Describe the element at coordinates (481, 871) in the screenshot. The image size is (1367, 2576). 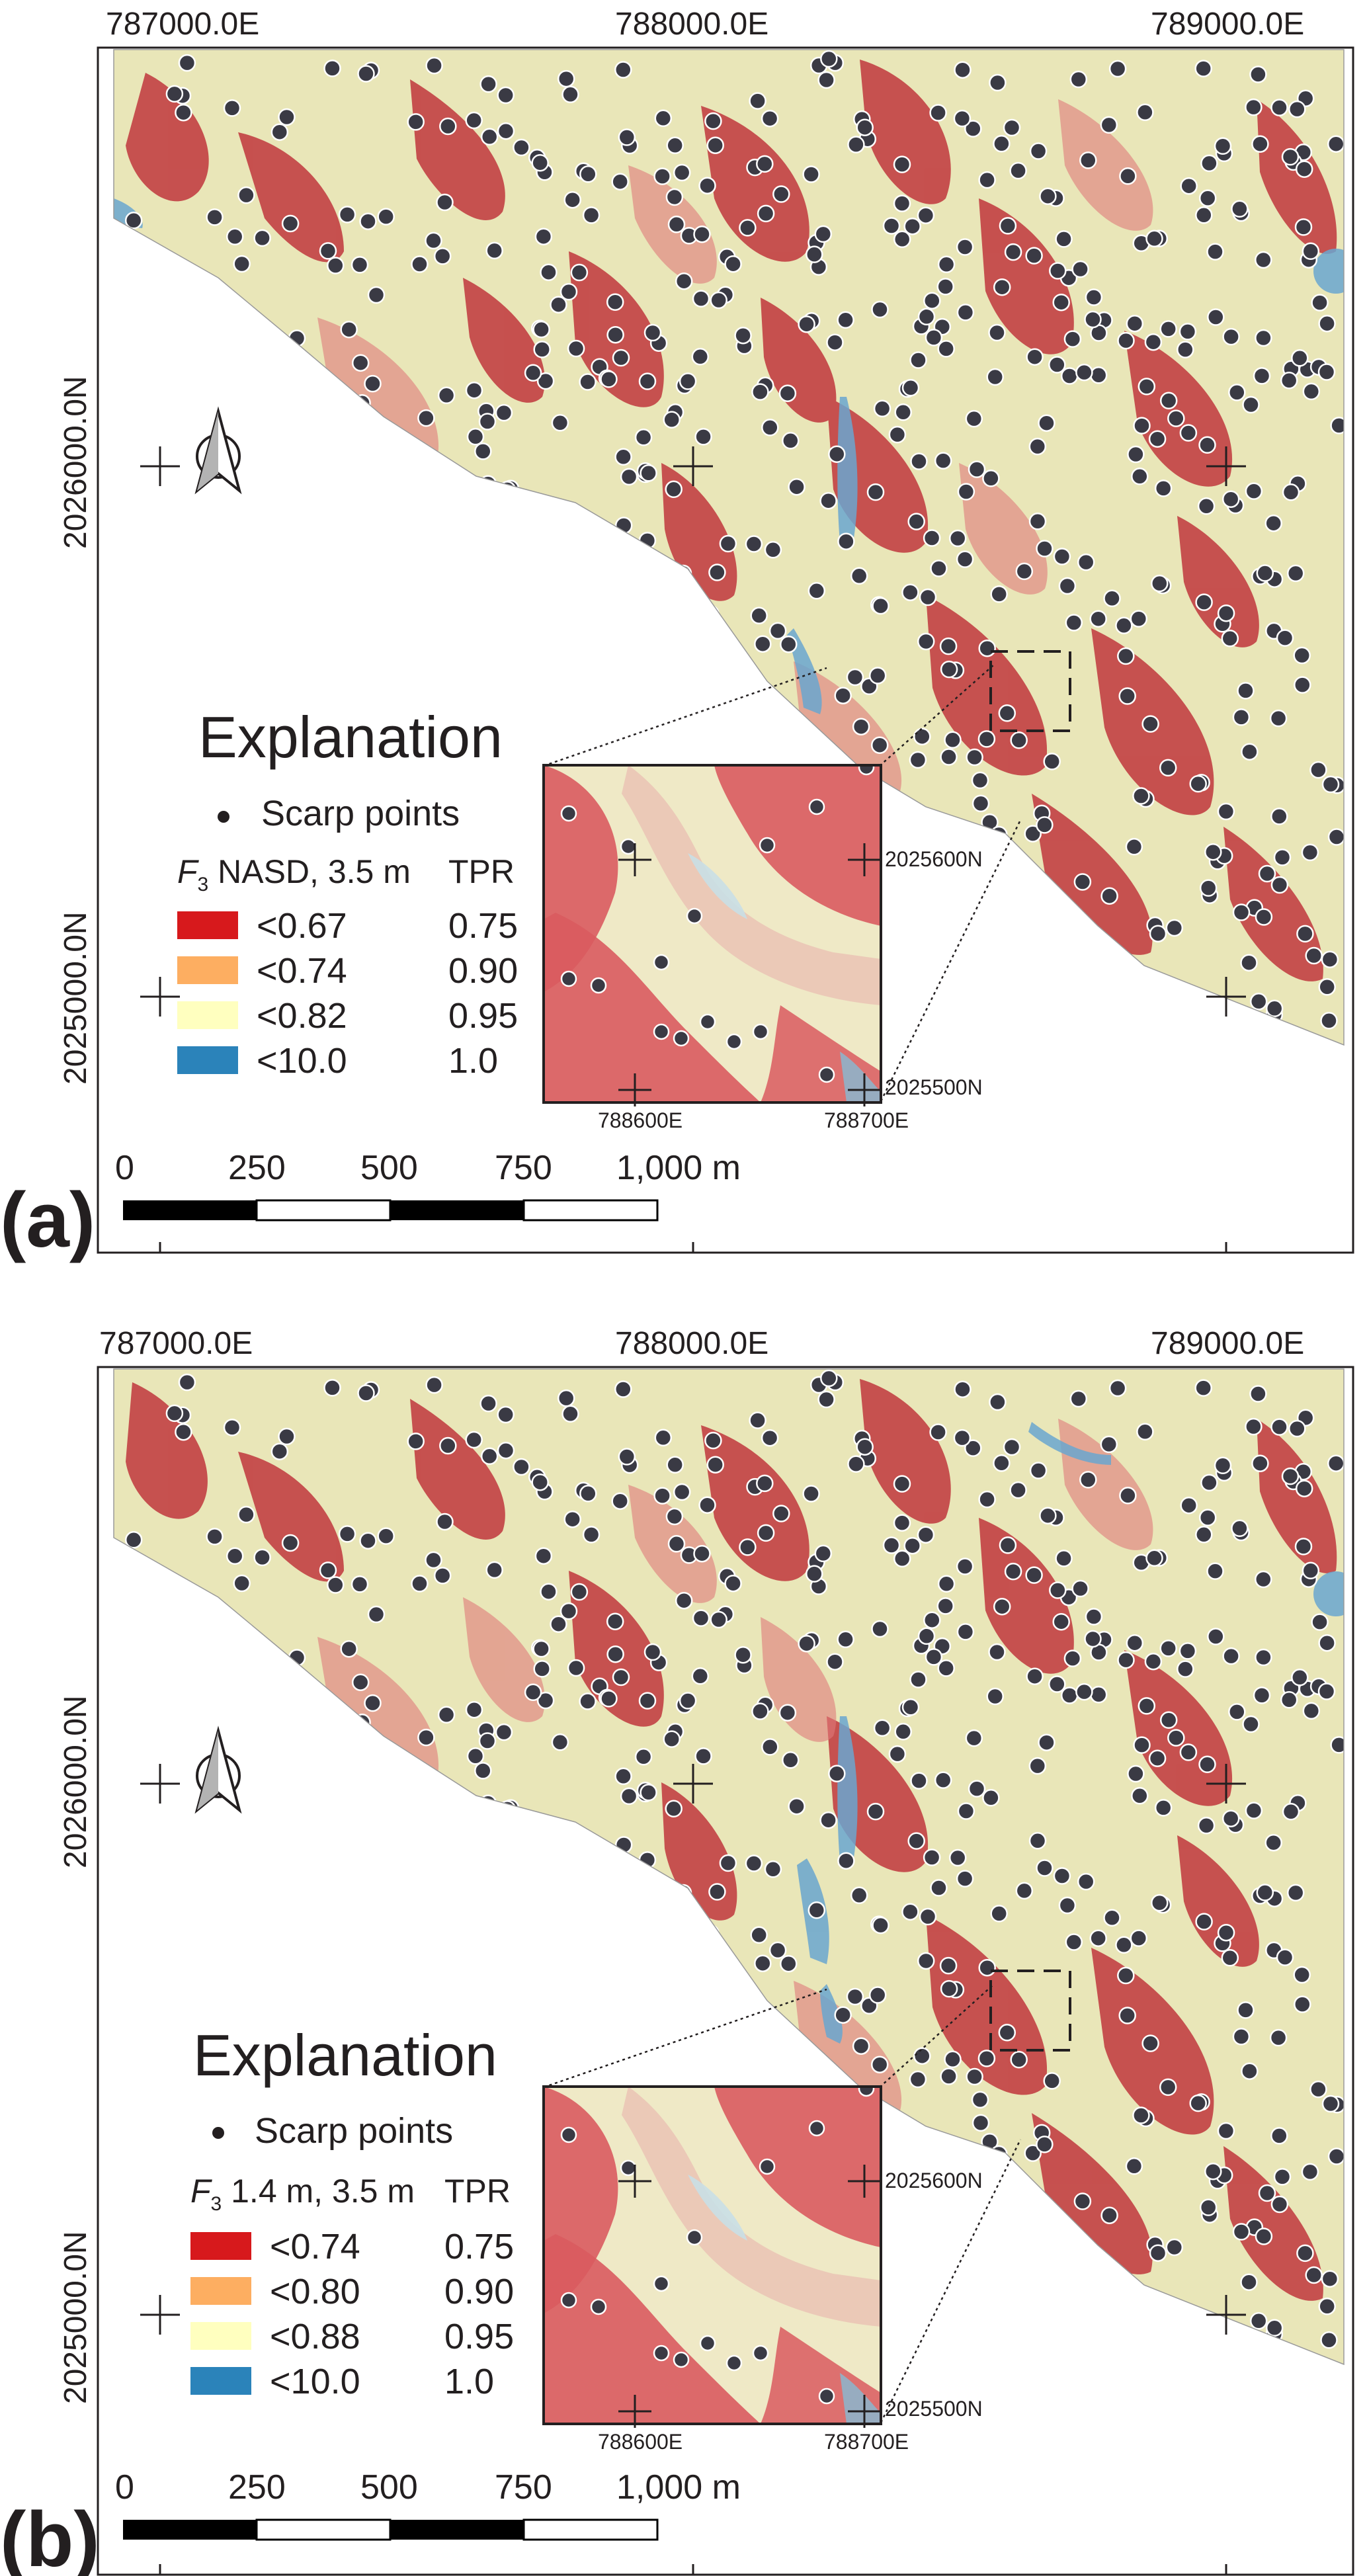
I see `panel-a-legend-tpr-header: TPR` at that location.